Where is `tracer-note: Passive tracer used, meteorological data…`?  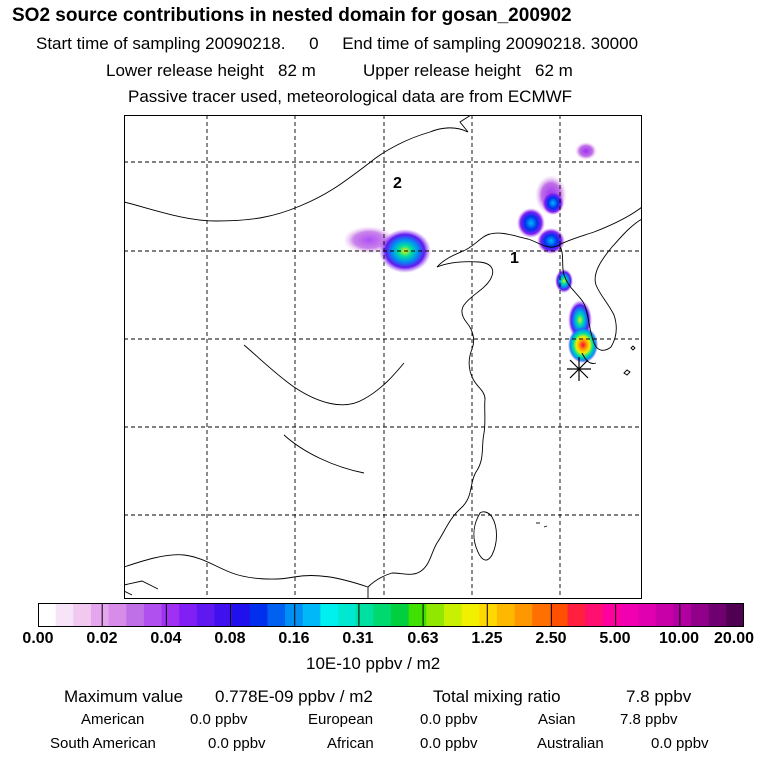 tracer-note: Passive tracer used, meteorological data… is located at coordinates (350, 96).